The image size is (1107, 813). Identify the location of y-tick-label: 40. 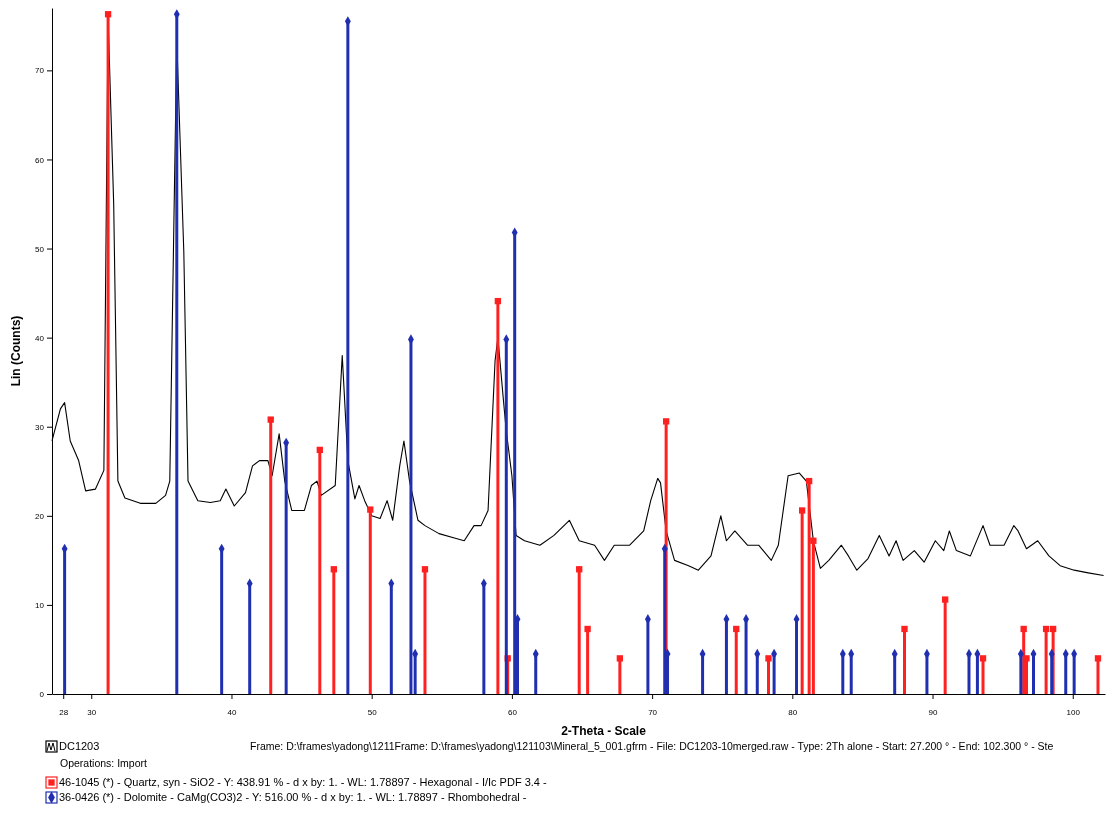
(40, 338).